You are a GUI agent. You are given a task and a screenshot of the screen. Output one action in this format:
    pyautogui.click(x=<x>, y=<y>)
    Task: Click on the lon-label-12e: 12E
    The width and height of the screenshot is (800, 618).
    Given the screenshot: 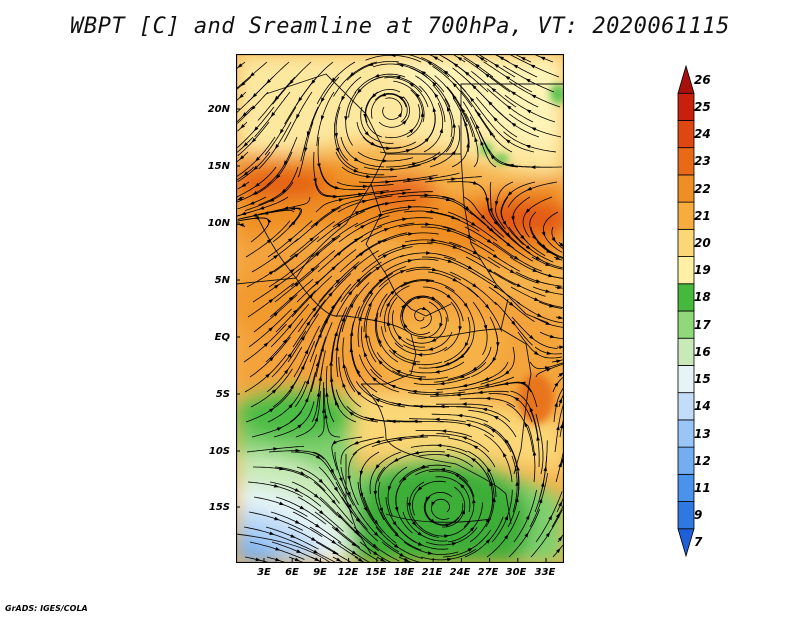 What is the action you would take?
    pyautogui.click(x=348, y=572)
    